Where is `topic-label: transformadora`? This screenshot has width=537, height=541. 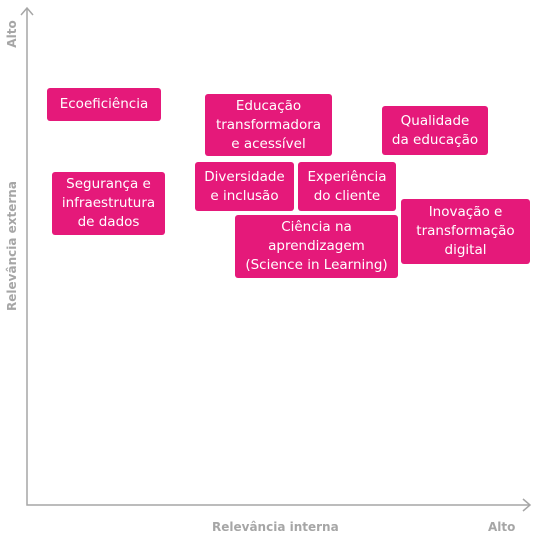 topic-label: transformadora is located at coordinates (268, 124).